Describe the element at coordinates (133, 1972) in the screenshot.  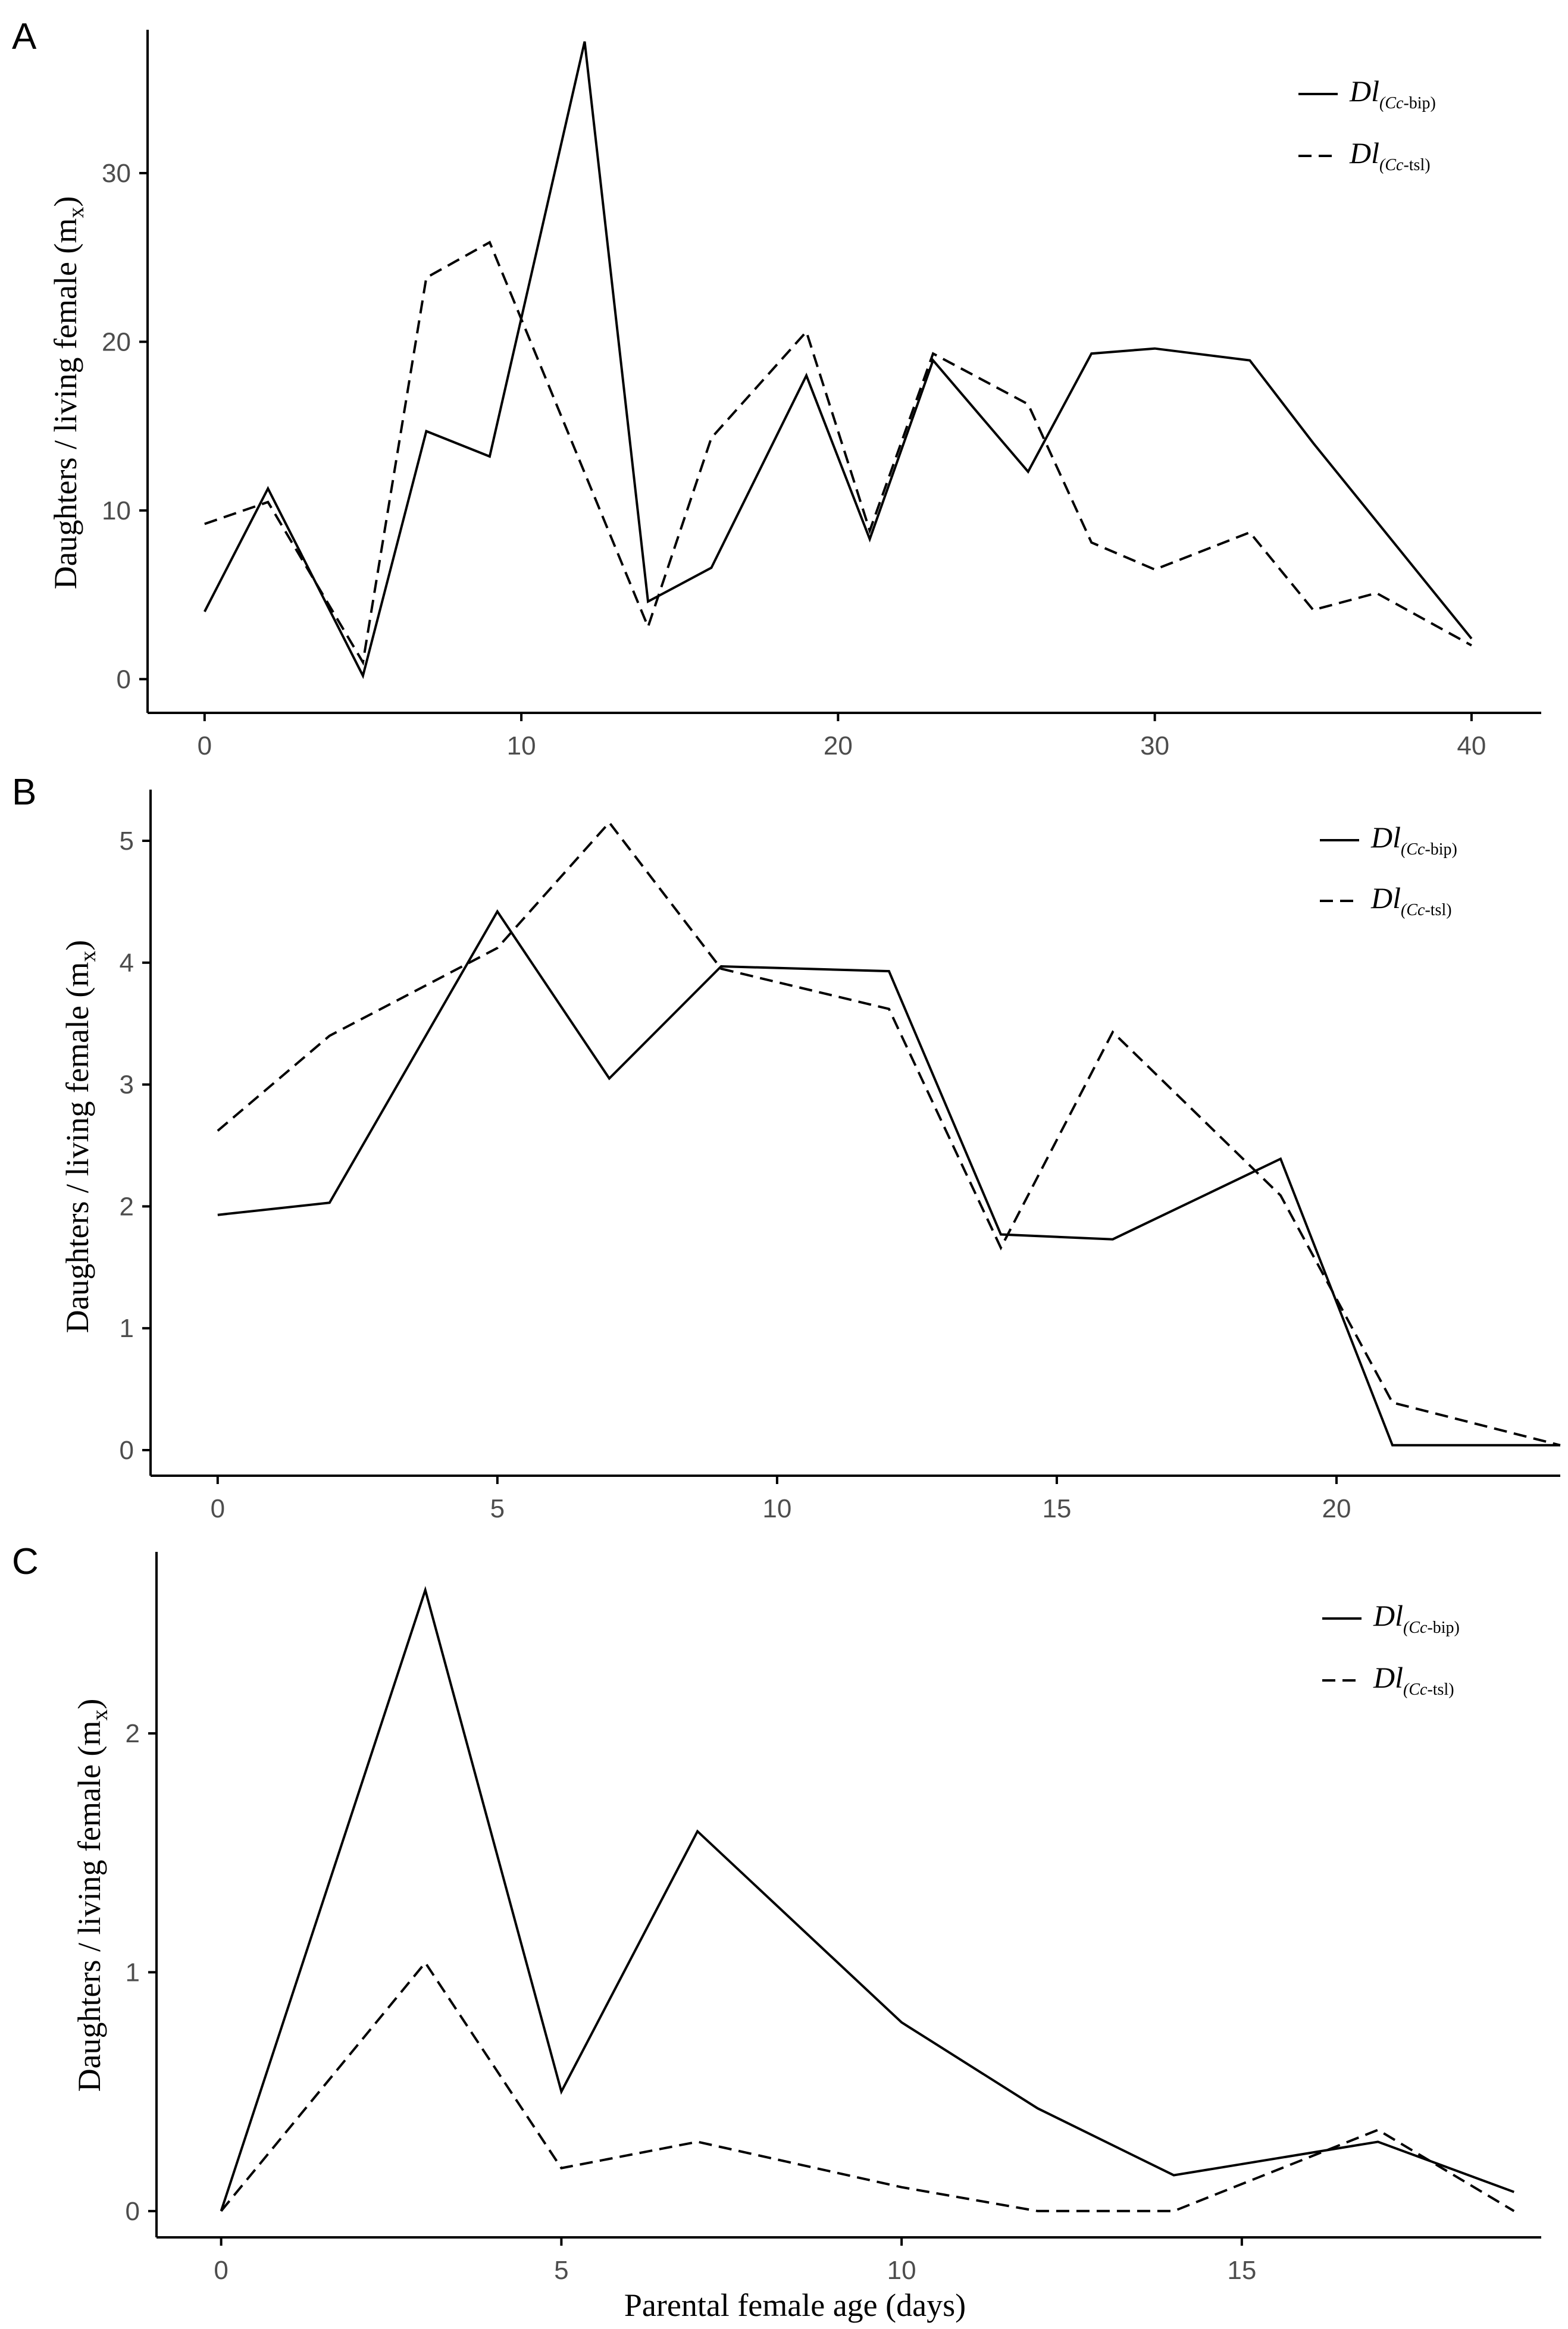
I see `panel-c-y-tick-label-1: 1` at that location.